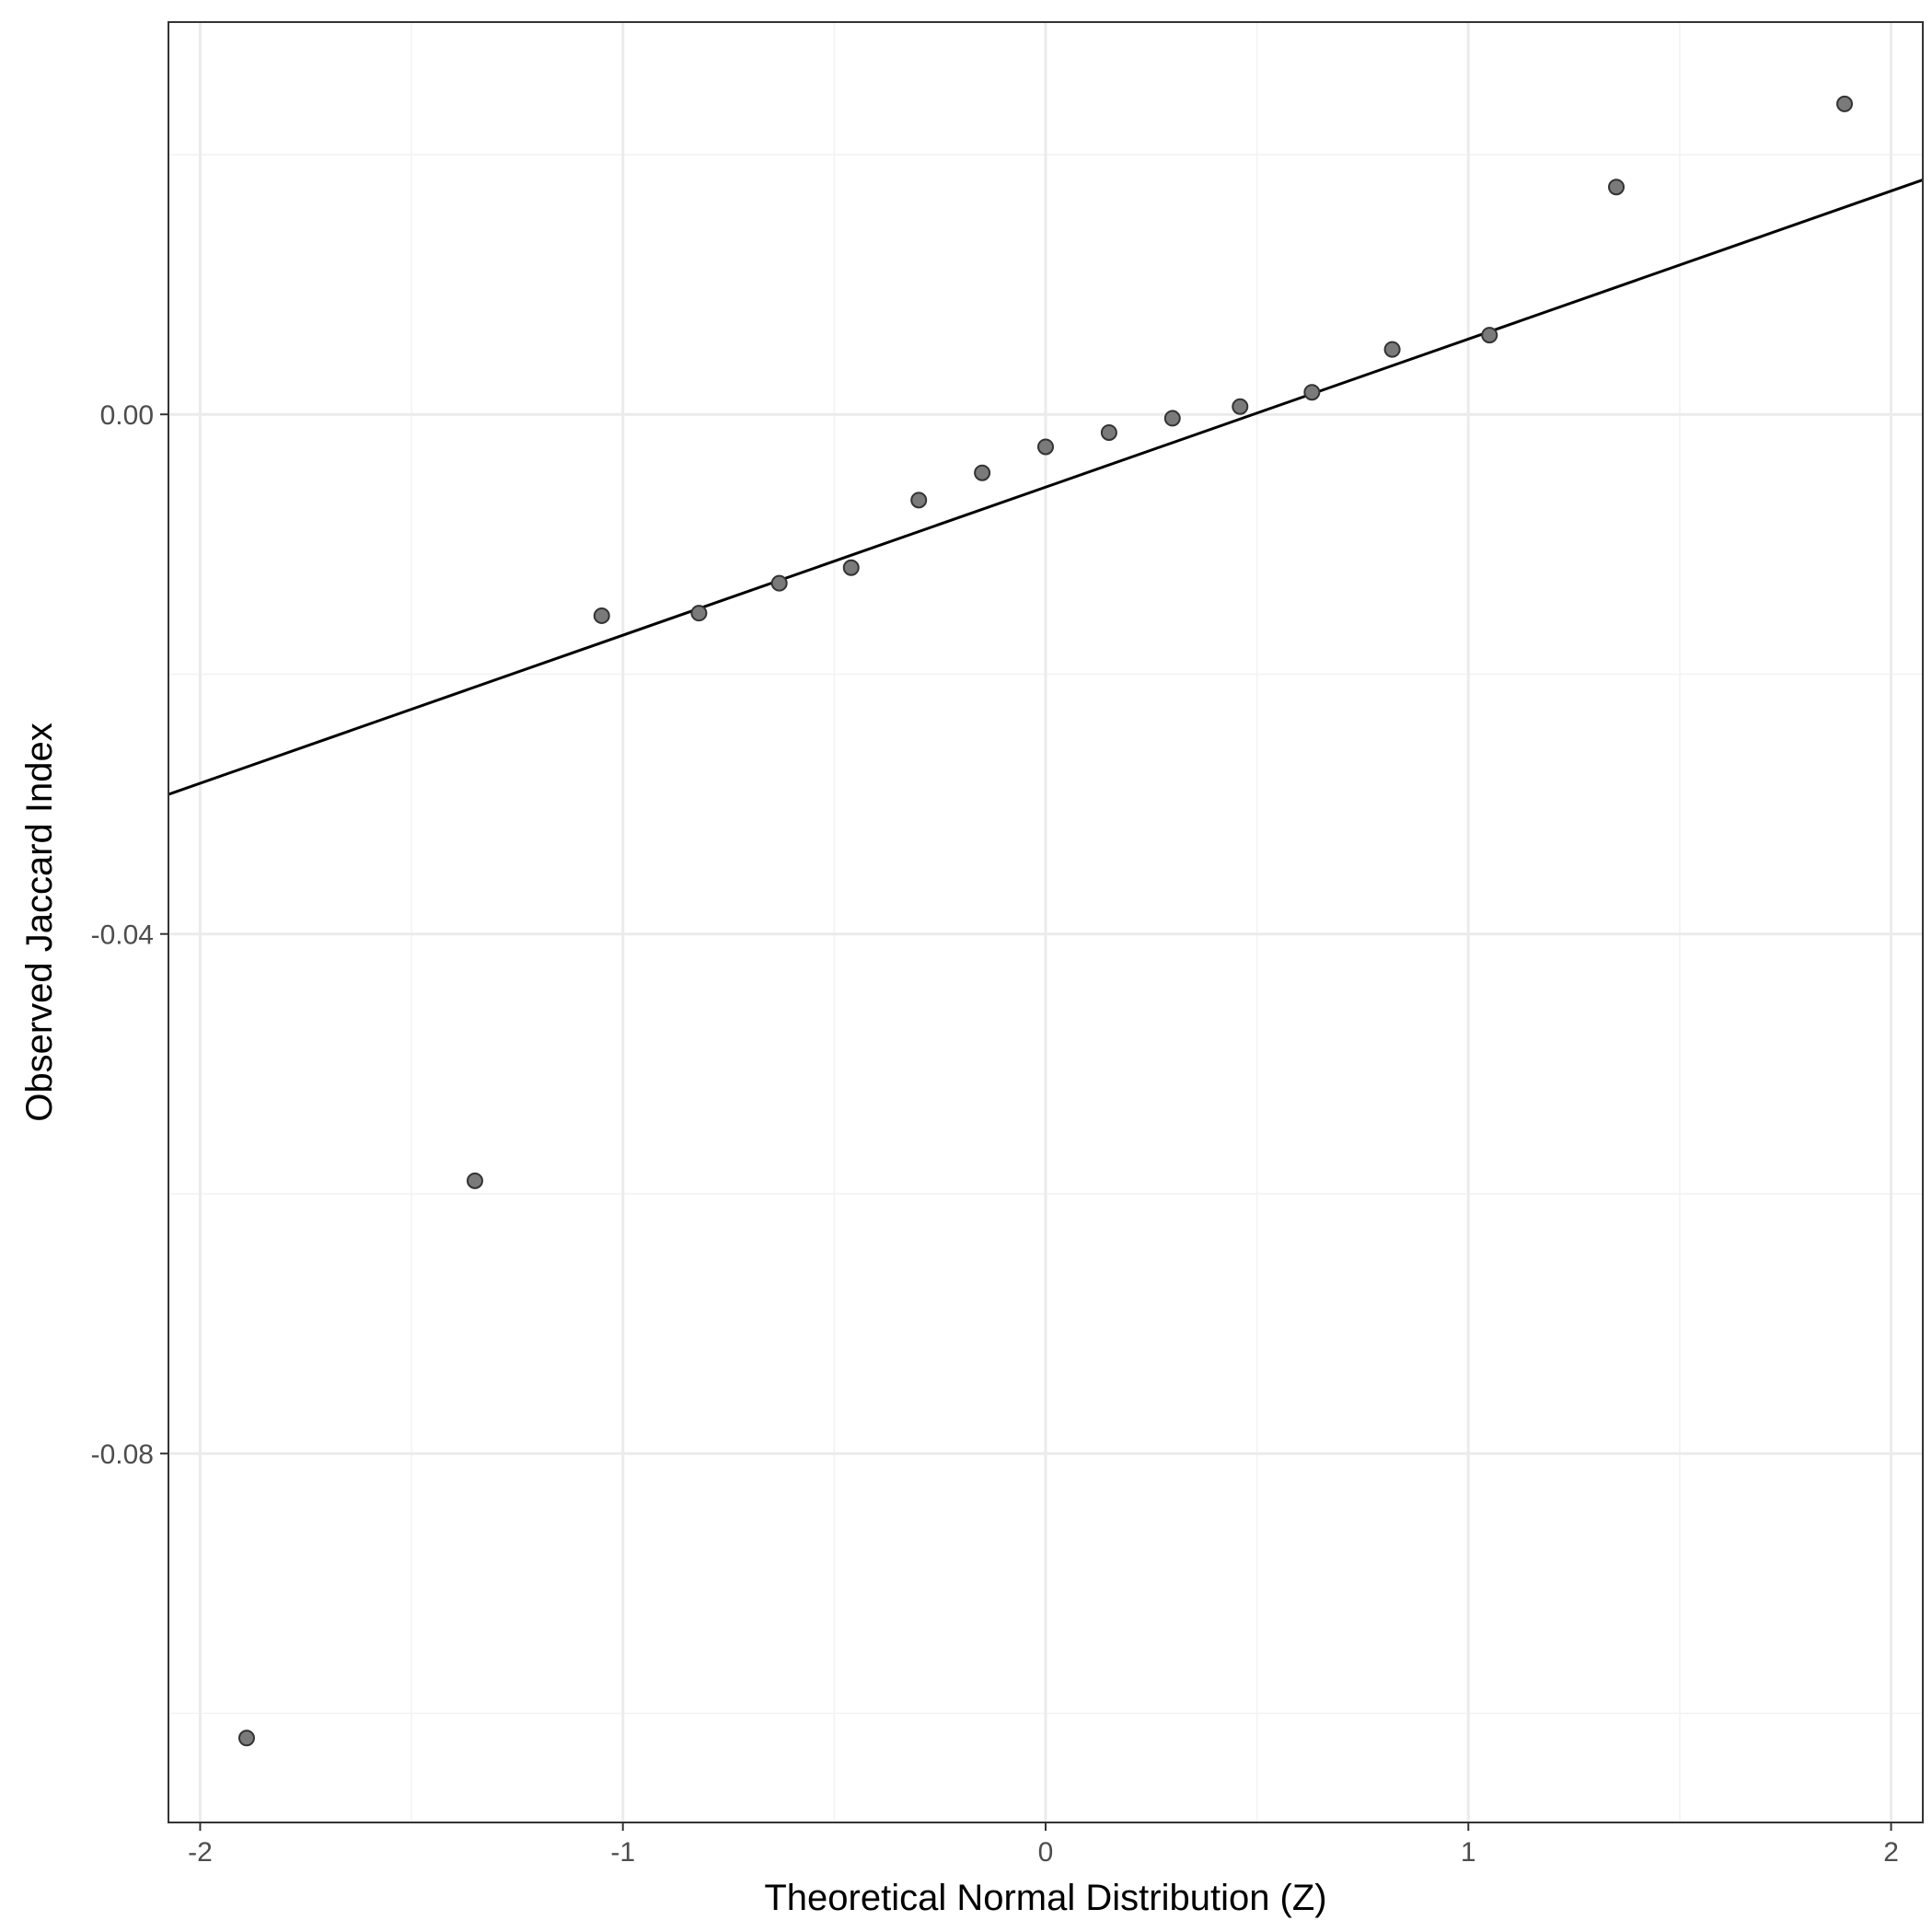  What do you see at coordinates (622, 1853) in the screenshot?
I see `x-tick-label: -1` at bounding box center [622, 1853].